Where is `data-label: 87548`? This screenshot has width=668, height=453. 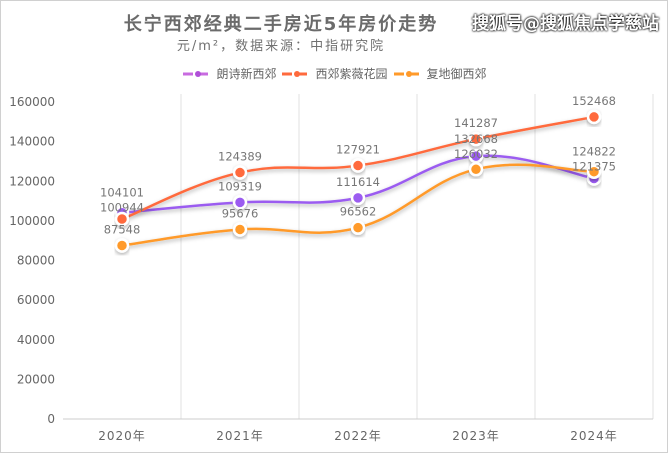
data-label: 87548 is located at coordinates (122, 230).